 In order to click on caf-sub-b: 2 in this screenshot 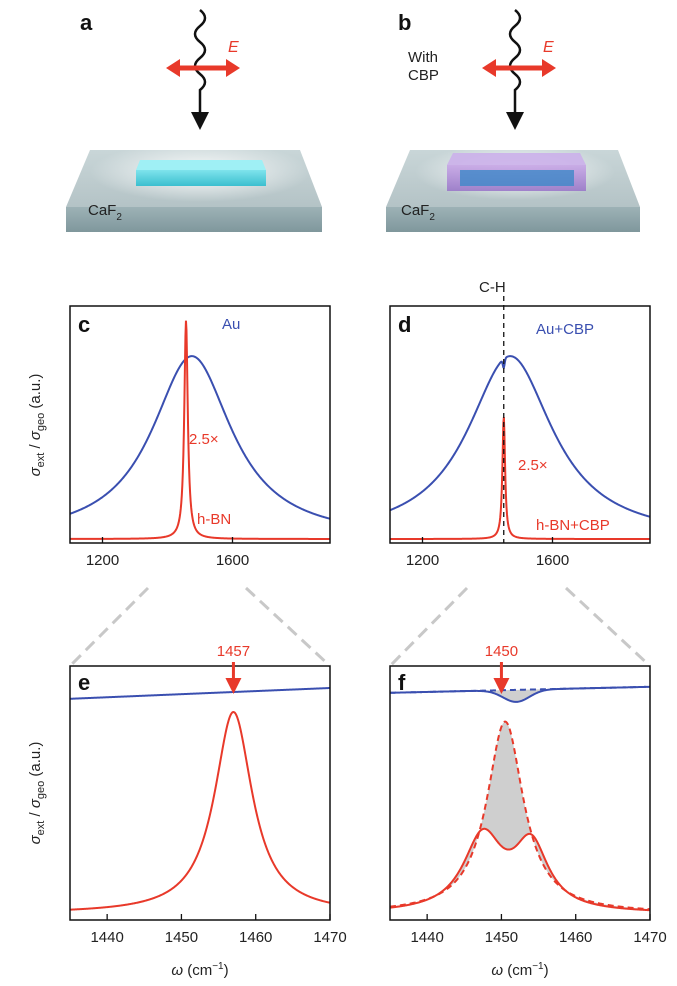, I will do `click(432, 217)`.